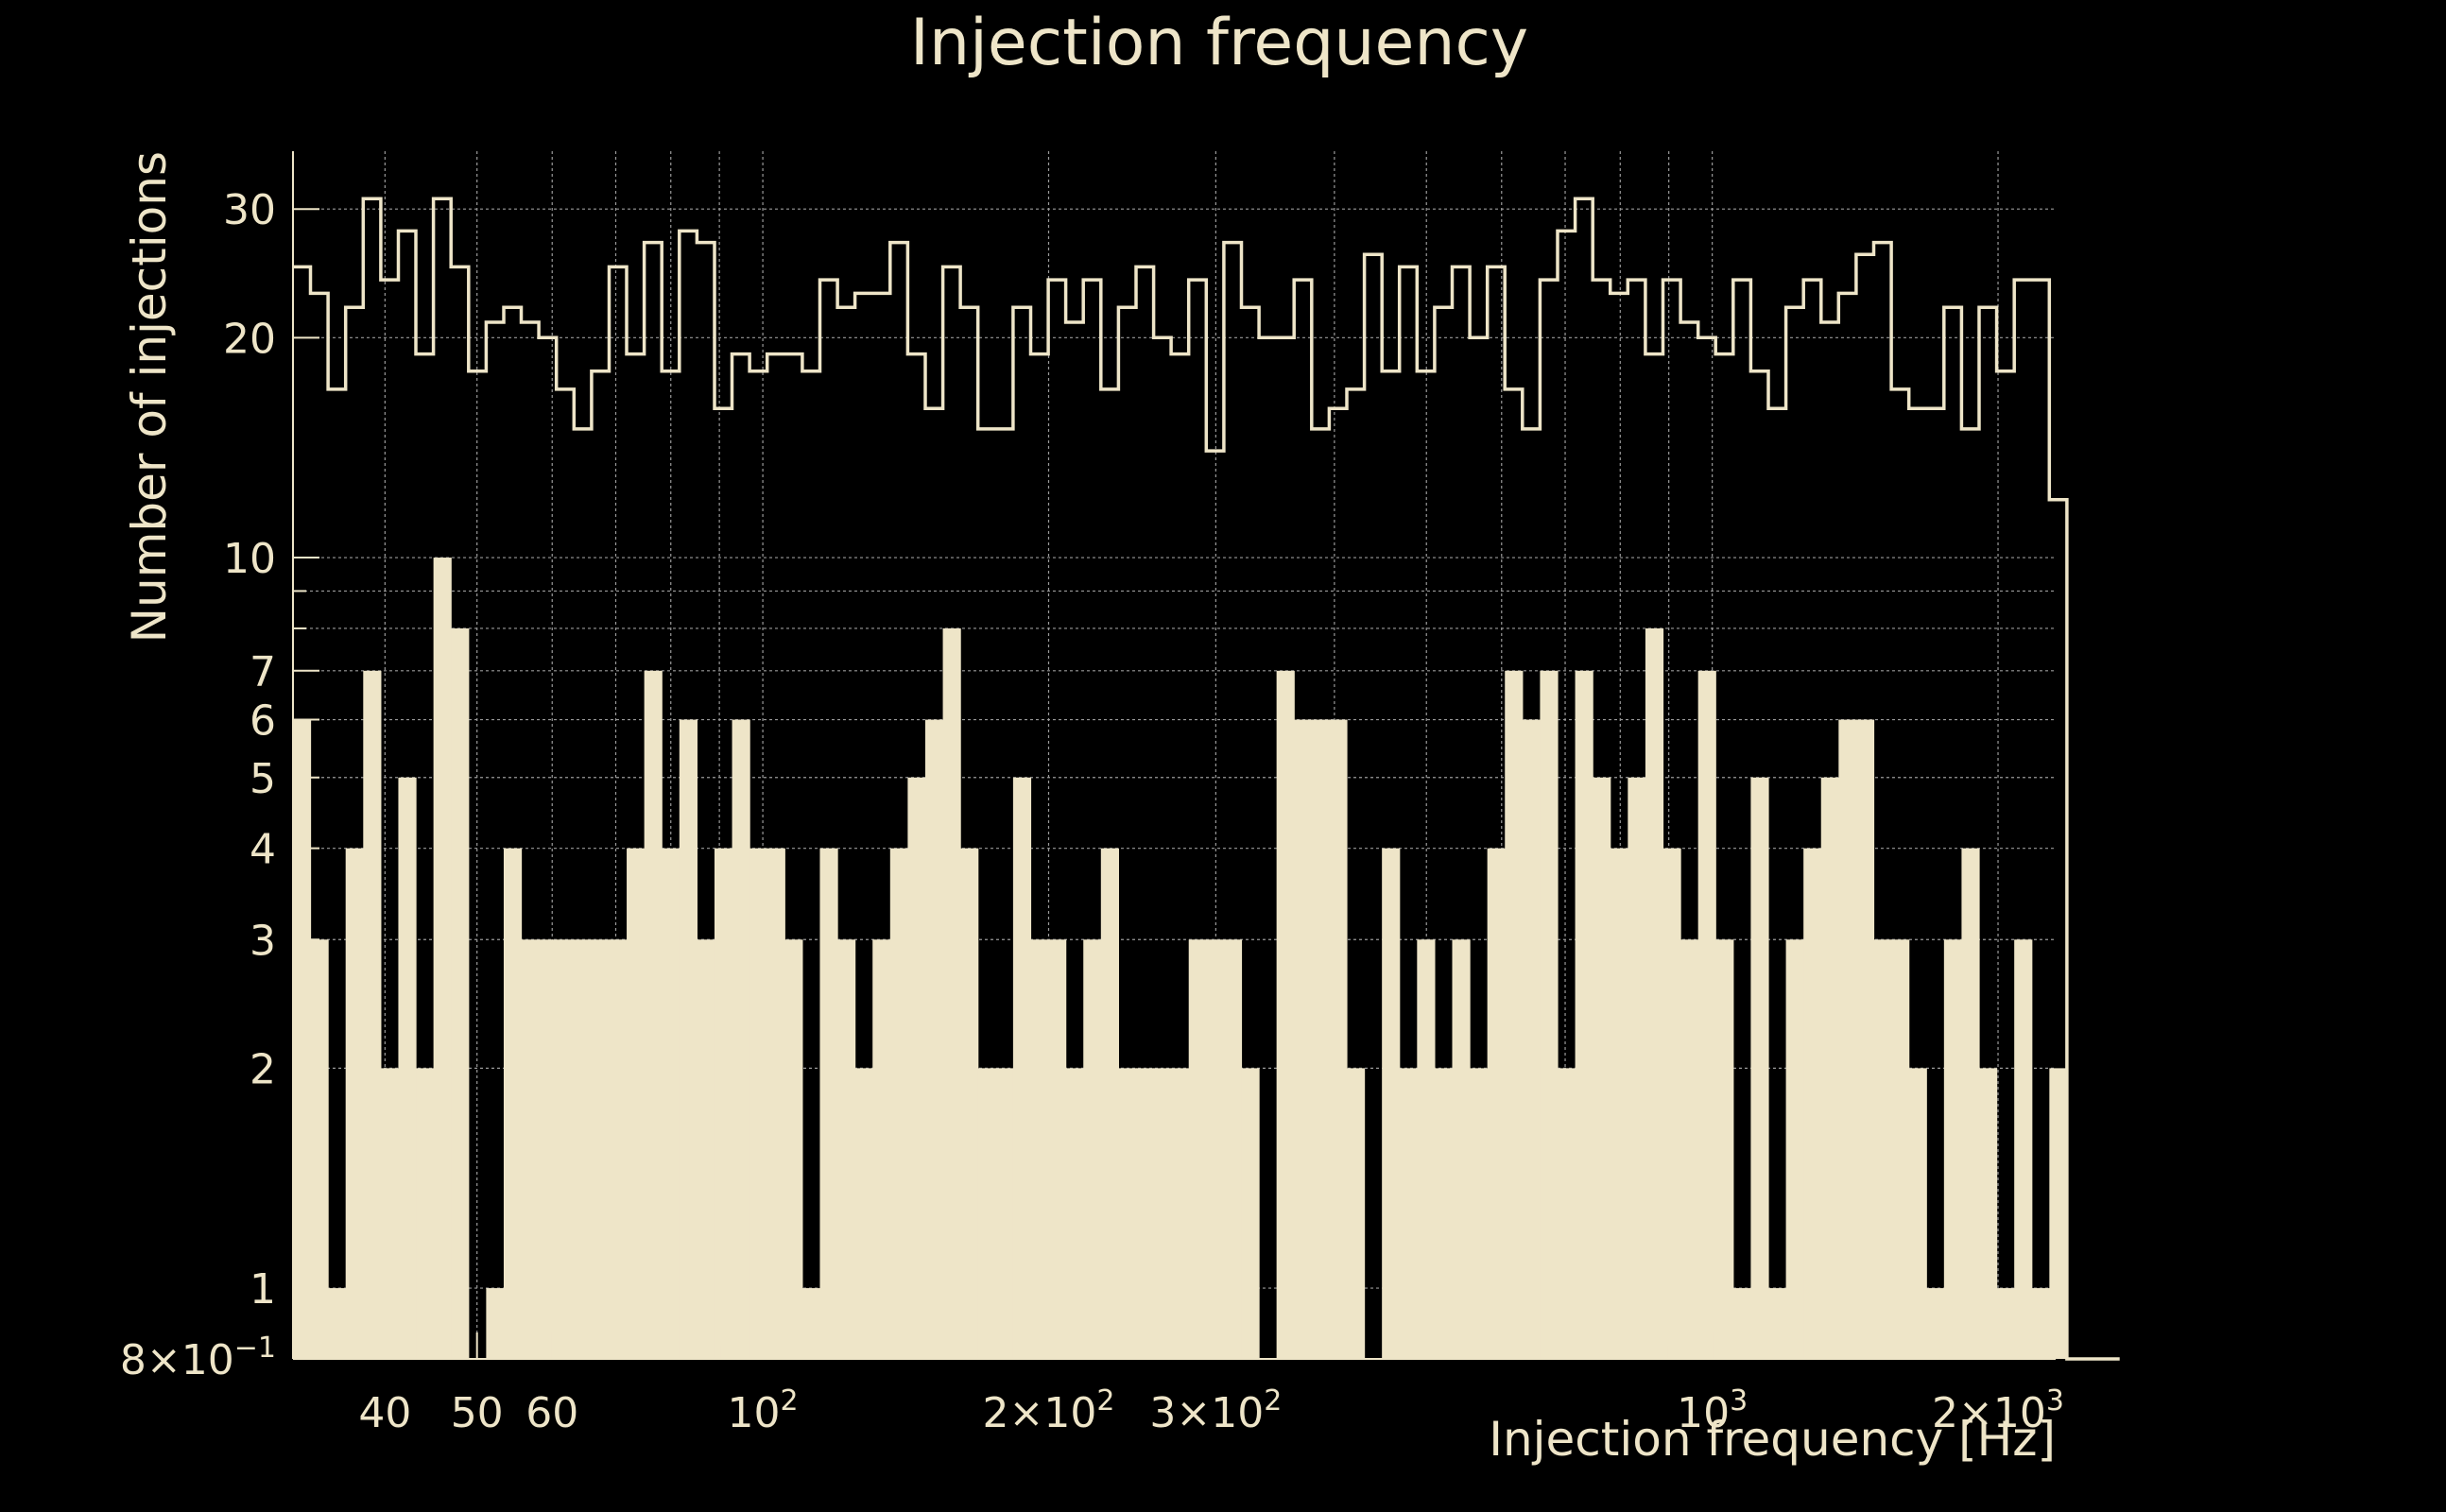 This screenshot has height=1512, width=2446. Describe the element at coordinates (1206, 1413) in the screenshot. I see `x-tick-label-base: 3×10` at that location.